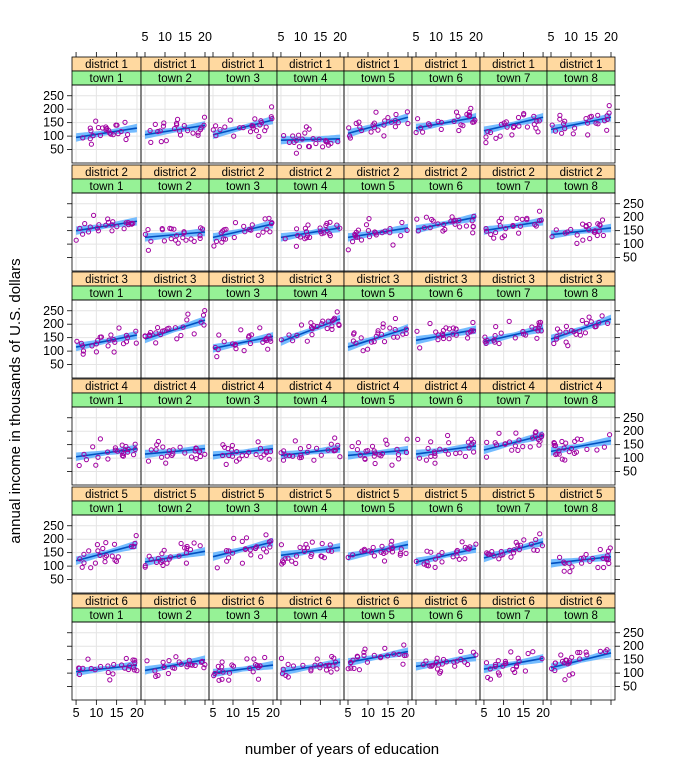 The image size is (674, 770). Describe the element at coordinates (378, 79) in the screenshot. I see `strip-town-label: town 5` at that location.